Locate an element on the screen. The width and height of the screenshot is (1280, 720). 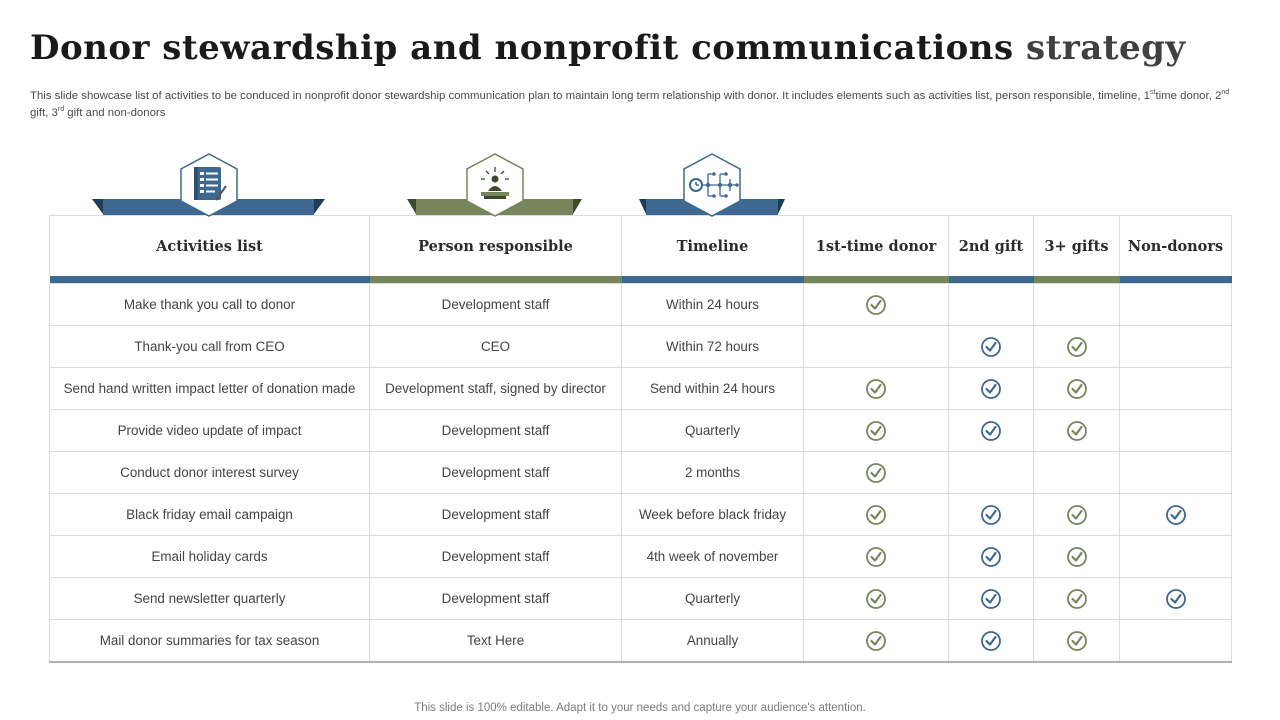
activity-cell: Make thank you call to donor is located at coordinates (209, 304).